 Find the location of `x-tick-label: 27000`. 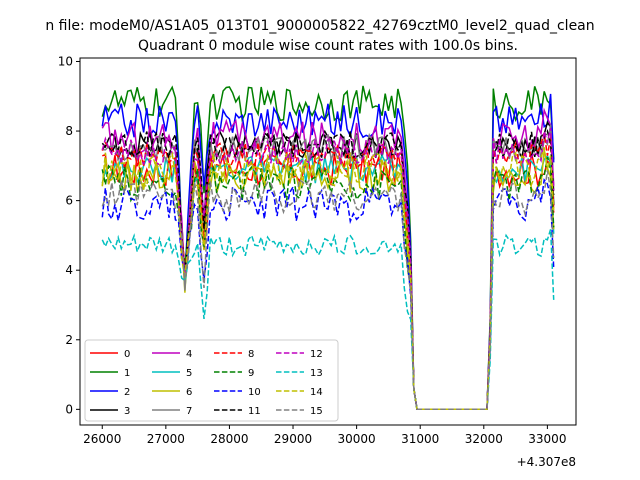

x-tick-label: 27000 is located at coordinates (166, 439).